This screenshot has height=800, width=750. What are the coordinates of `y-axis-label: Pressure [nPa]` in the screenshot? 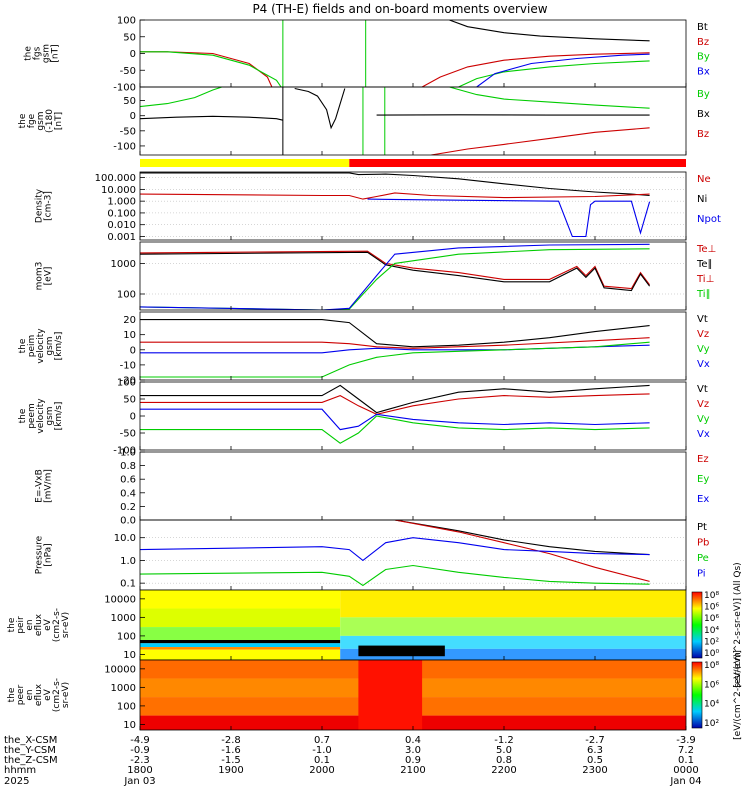 It's located at (44, 554).